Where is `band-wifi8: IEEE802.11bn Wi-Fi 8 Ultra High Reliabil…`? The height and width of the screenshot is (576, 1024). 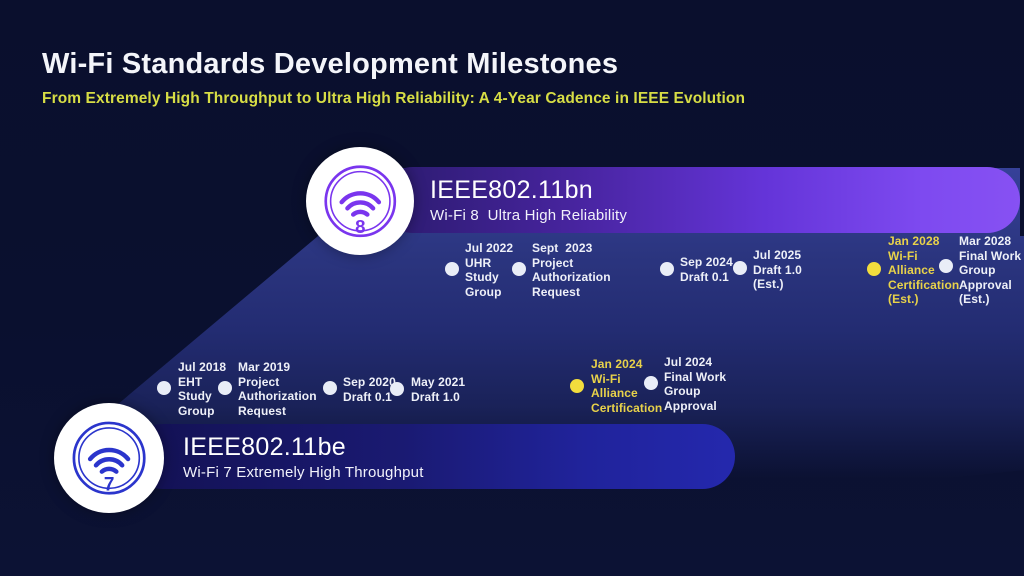
band-wifi8: IEEE802.11bn Wi-Fi 8 Ultra High Reliabil… is located at coordinates (700, 200).